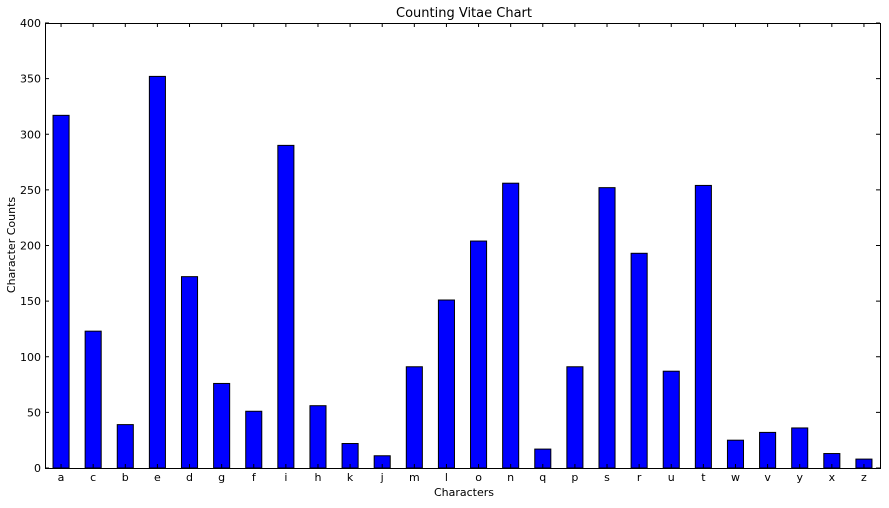 The width and height of the screenshot is (889, 508). Describe the element at coordinates (125, 477) in the screenshot. I see `x-tick-label-b: b` at that location.